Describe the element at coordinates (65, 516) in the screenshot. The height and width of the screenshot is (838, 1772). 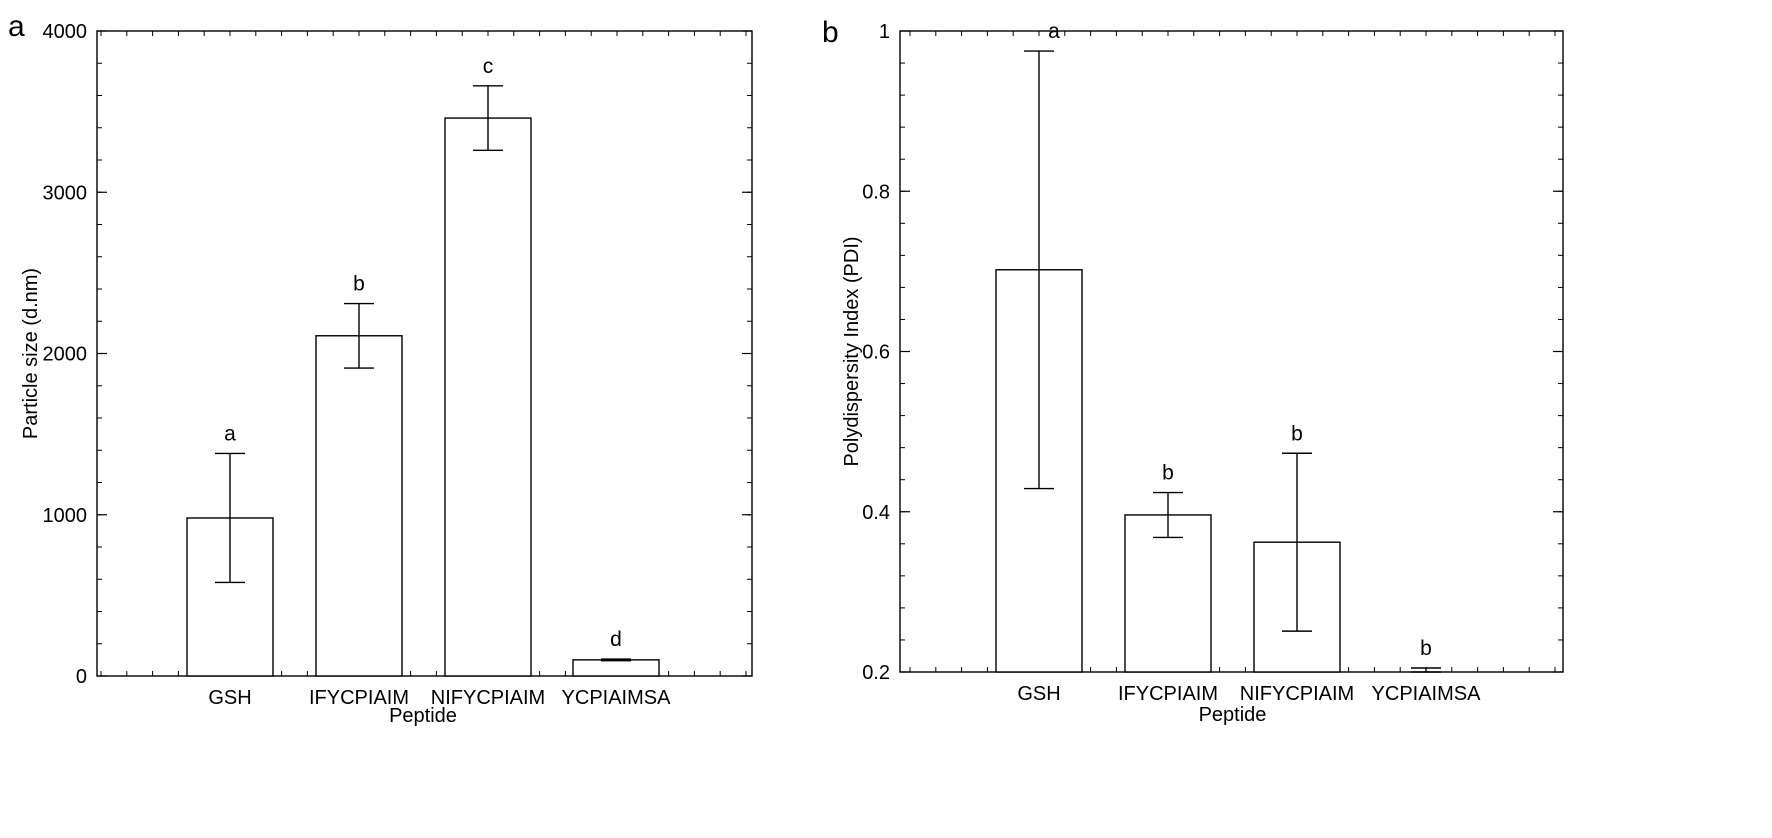
I see `y-tick-label: 1000` at that location.